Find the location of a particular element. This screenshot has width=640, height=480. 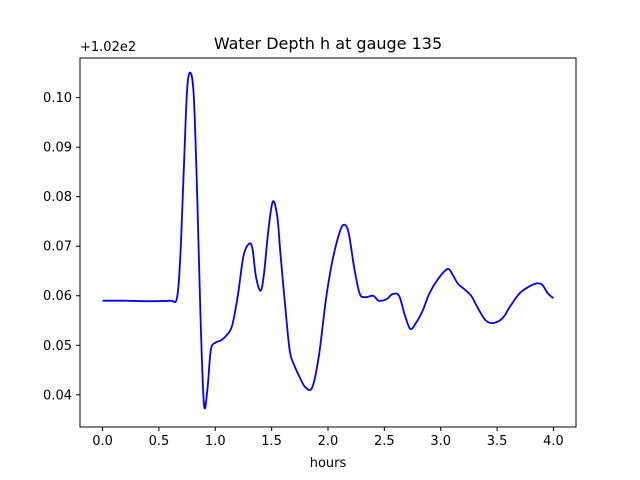

x-tick-label: 1.0 is located at coordinates (215, 441).